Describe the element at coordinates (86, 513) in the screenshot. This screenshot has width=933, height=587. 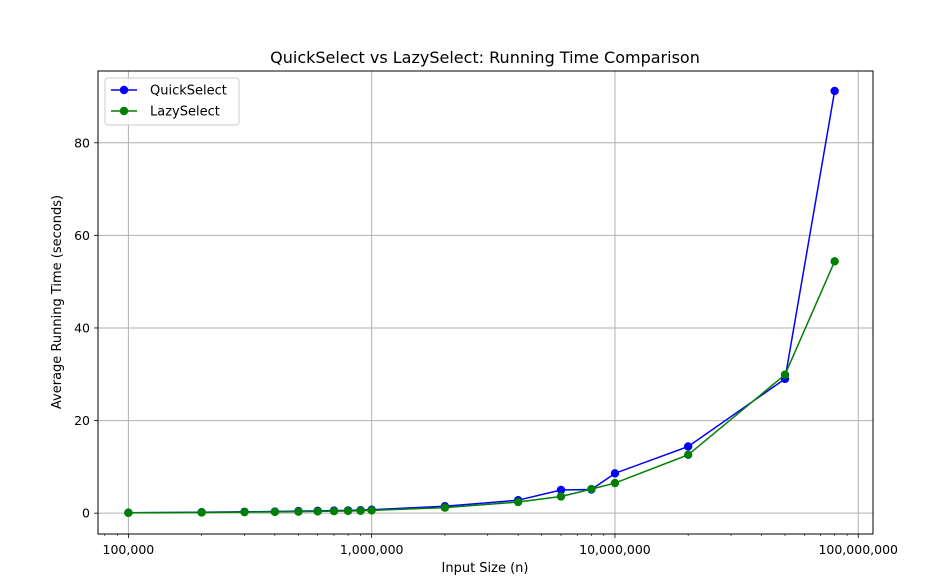
I see `y-tick-label: 0` at that location.